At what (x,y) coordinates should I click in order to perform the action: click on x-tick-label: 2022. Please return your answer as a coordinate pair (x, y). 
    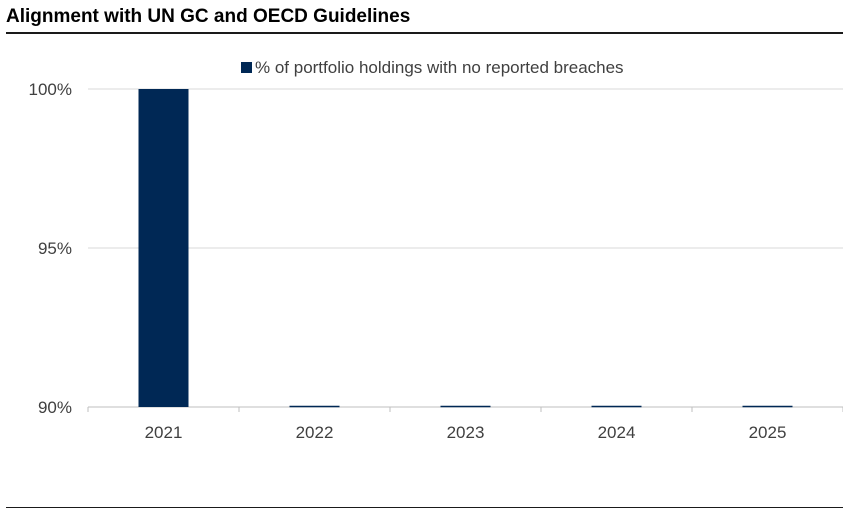
    Looking at the image, I should click on (315, 432).